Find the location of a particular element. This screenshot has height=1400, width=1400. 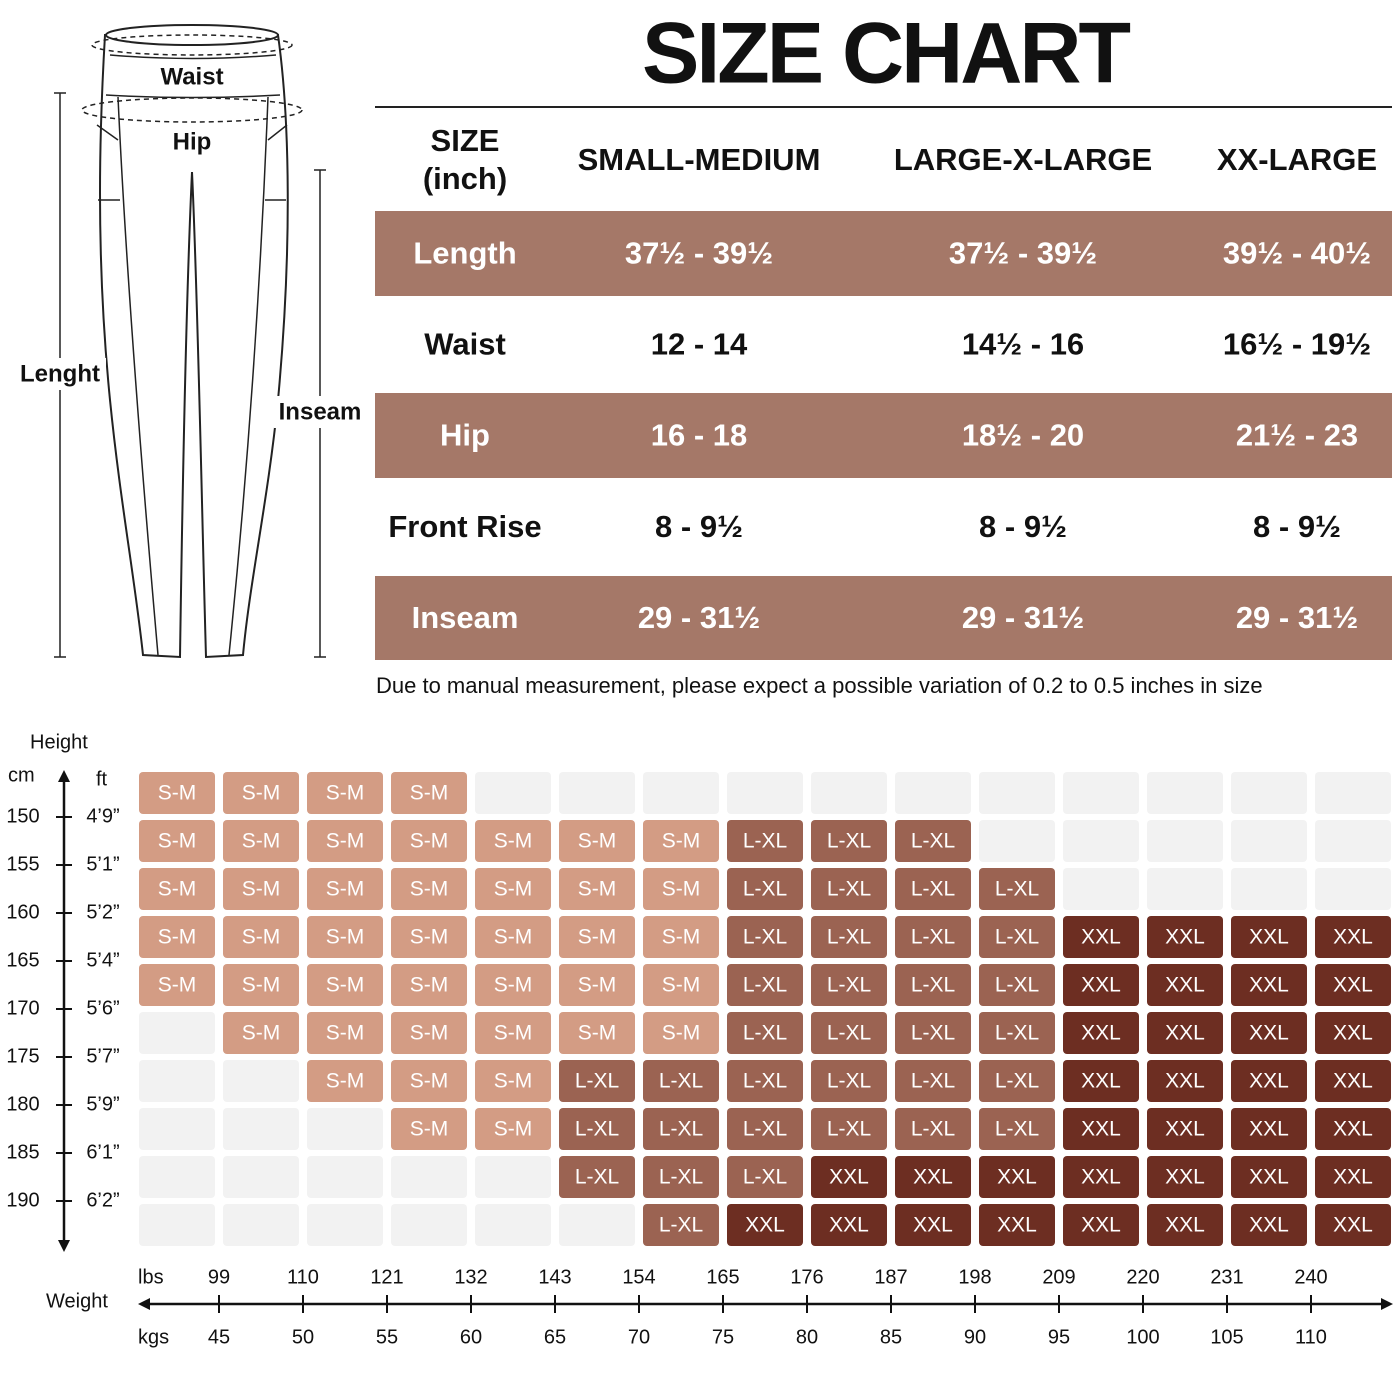

header-cell: (inch) is located at coordinates (465, 178).